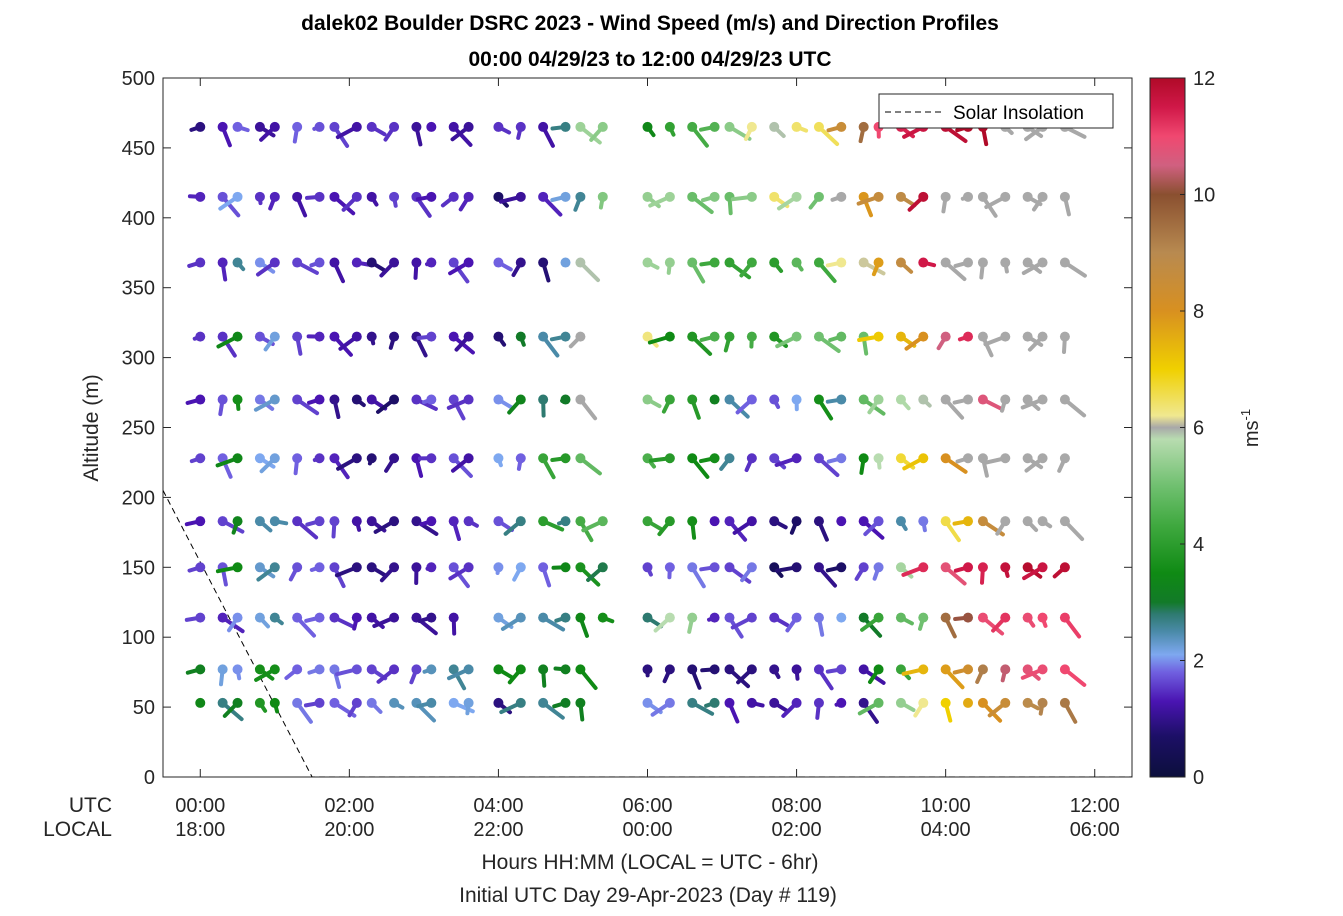  Describe the element at coordinates (1095, 830) in the screenshot. I see `x-tick-label-local: 06:00` at that location.